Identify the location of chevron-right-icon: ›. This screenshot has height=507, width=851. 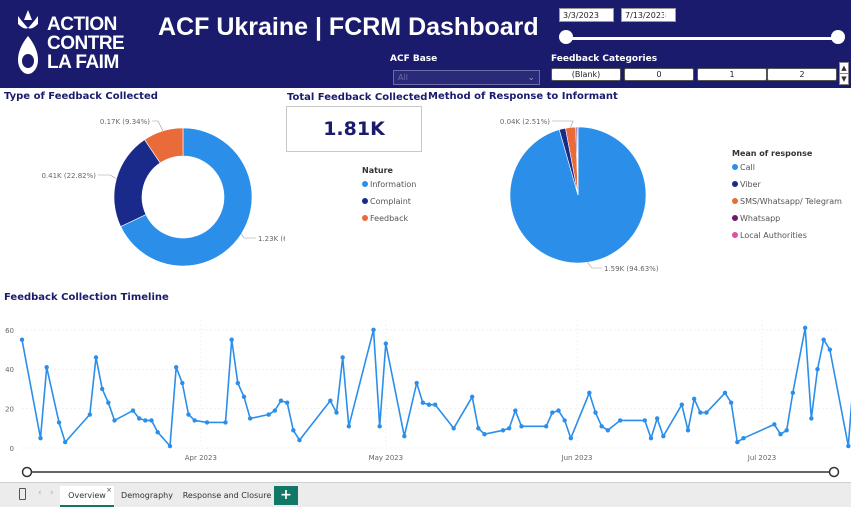
(52, 493).